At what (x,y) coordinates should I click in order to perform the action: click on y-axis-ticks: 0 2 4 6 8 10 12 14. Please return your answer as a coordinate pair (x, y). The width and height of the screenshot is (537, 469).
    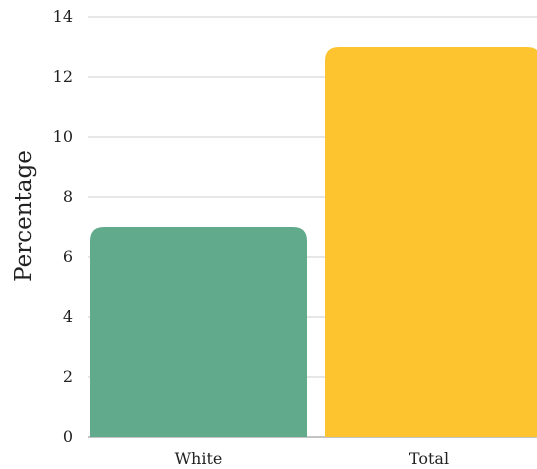
    Looking at the image, I should click on (63, 226).